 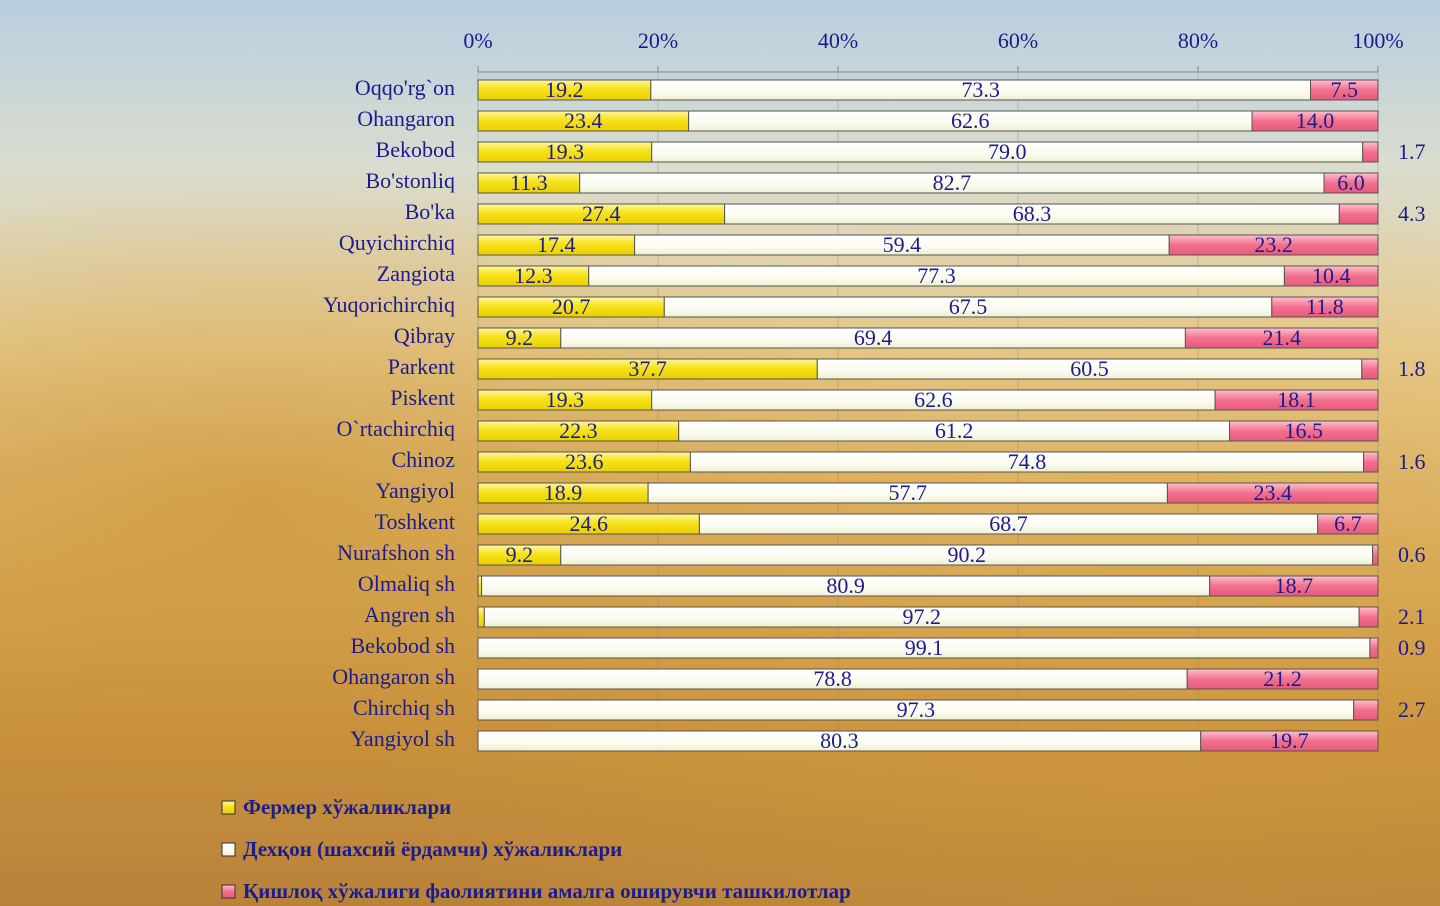 What do you see at coordinates (396, 428) in the screenshot?
I see `y-tick-label: O`rtachirchiq` at bounding box center [396, 428].